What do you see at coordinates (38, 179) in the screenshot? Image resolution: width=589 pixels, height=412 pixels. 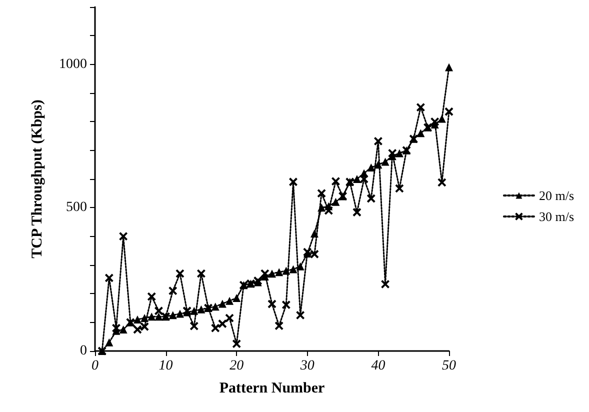 I see `y-axis-title: TCP Throughput (Kbps)` at bounding box center [38, 179].